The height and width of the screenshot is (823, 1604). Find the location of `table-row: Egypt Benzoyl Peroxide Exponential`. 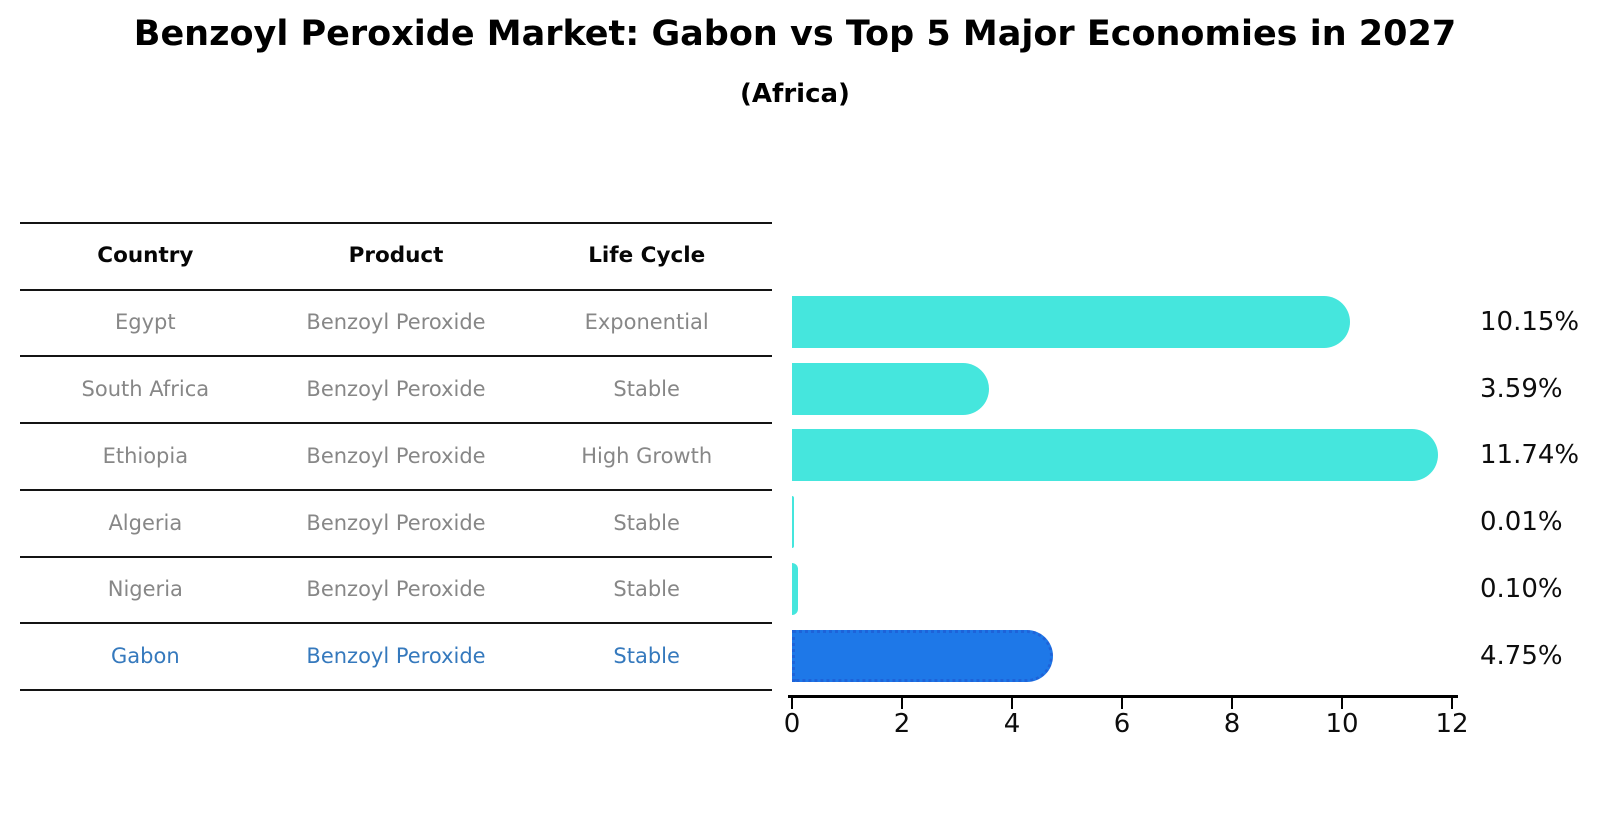

table-row: Egypt Benzoyl Peroxide Exponential is located at coordinates (396, 322).